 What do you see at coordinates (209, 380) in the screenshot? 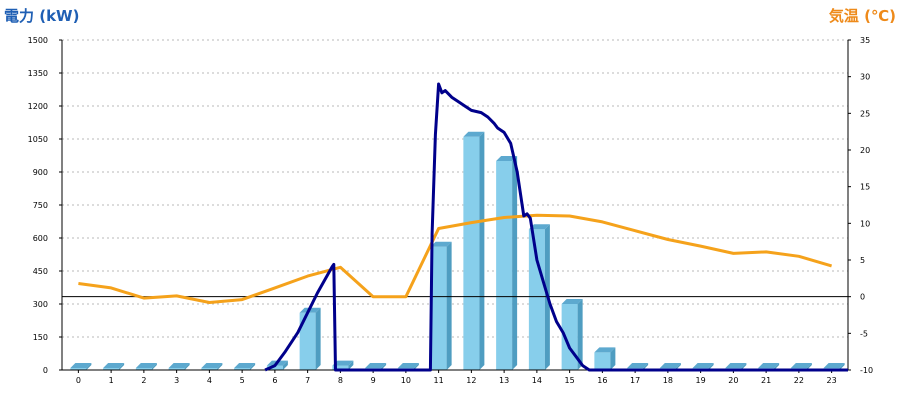
I see `x-tick-label: 4` at bounding box center [209, 380].